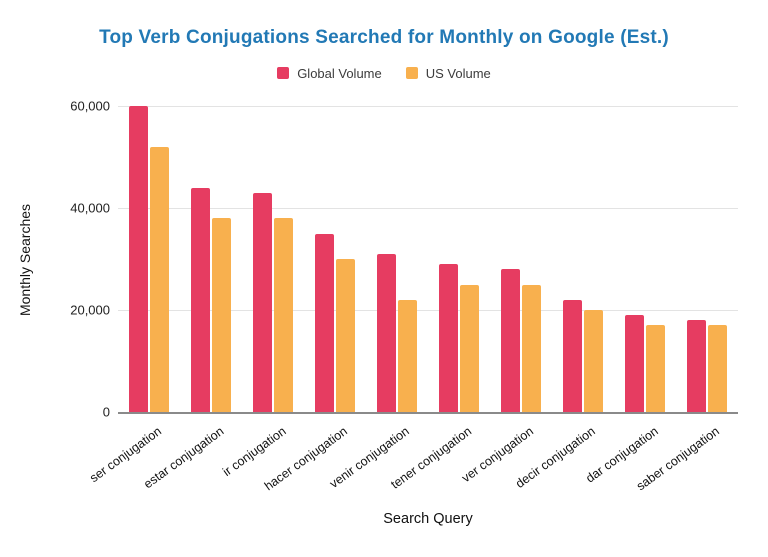 This screenshot has height=557, width=768. I want to click on us-volume-swatch-icon, so click(411, 73).